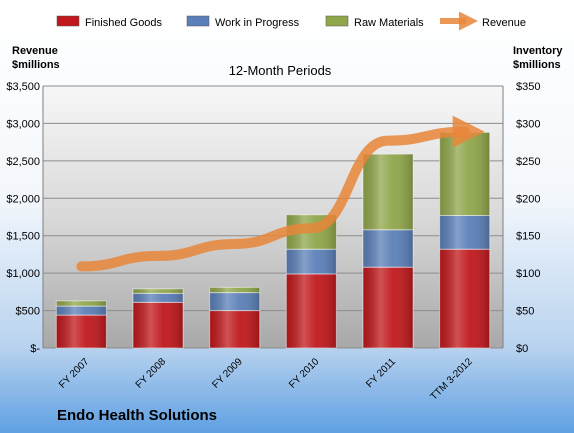  Describe the element at coordinates (528, 124) in the screenshot. I see `right-tick-label: $300` at that location.